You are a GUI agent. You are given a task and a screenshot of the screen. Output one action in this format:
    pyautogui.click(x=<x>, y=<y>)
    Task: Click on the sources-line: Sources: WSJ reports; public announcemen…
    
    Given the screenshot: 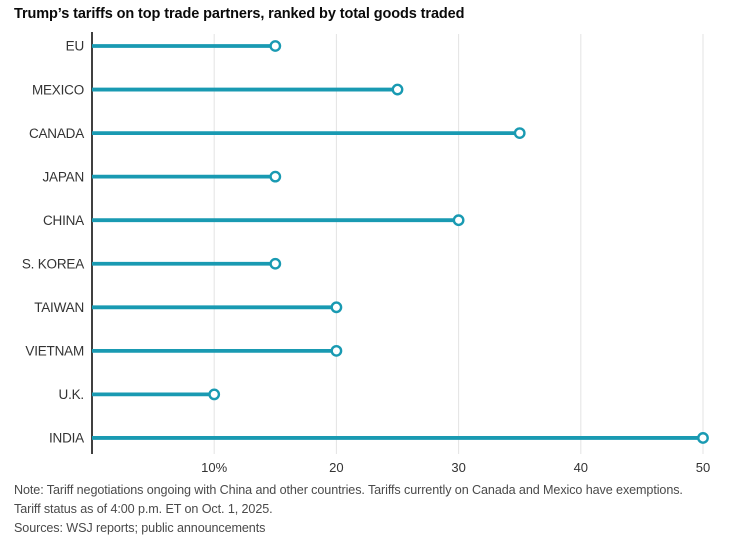 What is the action you would take?
    pyautogui.click(x=140, y=528)
    